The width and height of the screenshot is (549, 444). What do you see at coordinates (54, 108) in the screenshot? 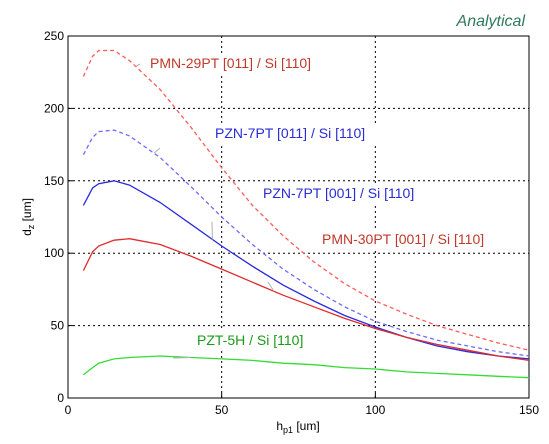
I see `y-tick-label: 200` at bounding box center [54, 108].